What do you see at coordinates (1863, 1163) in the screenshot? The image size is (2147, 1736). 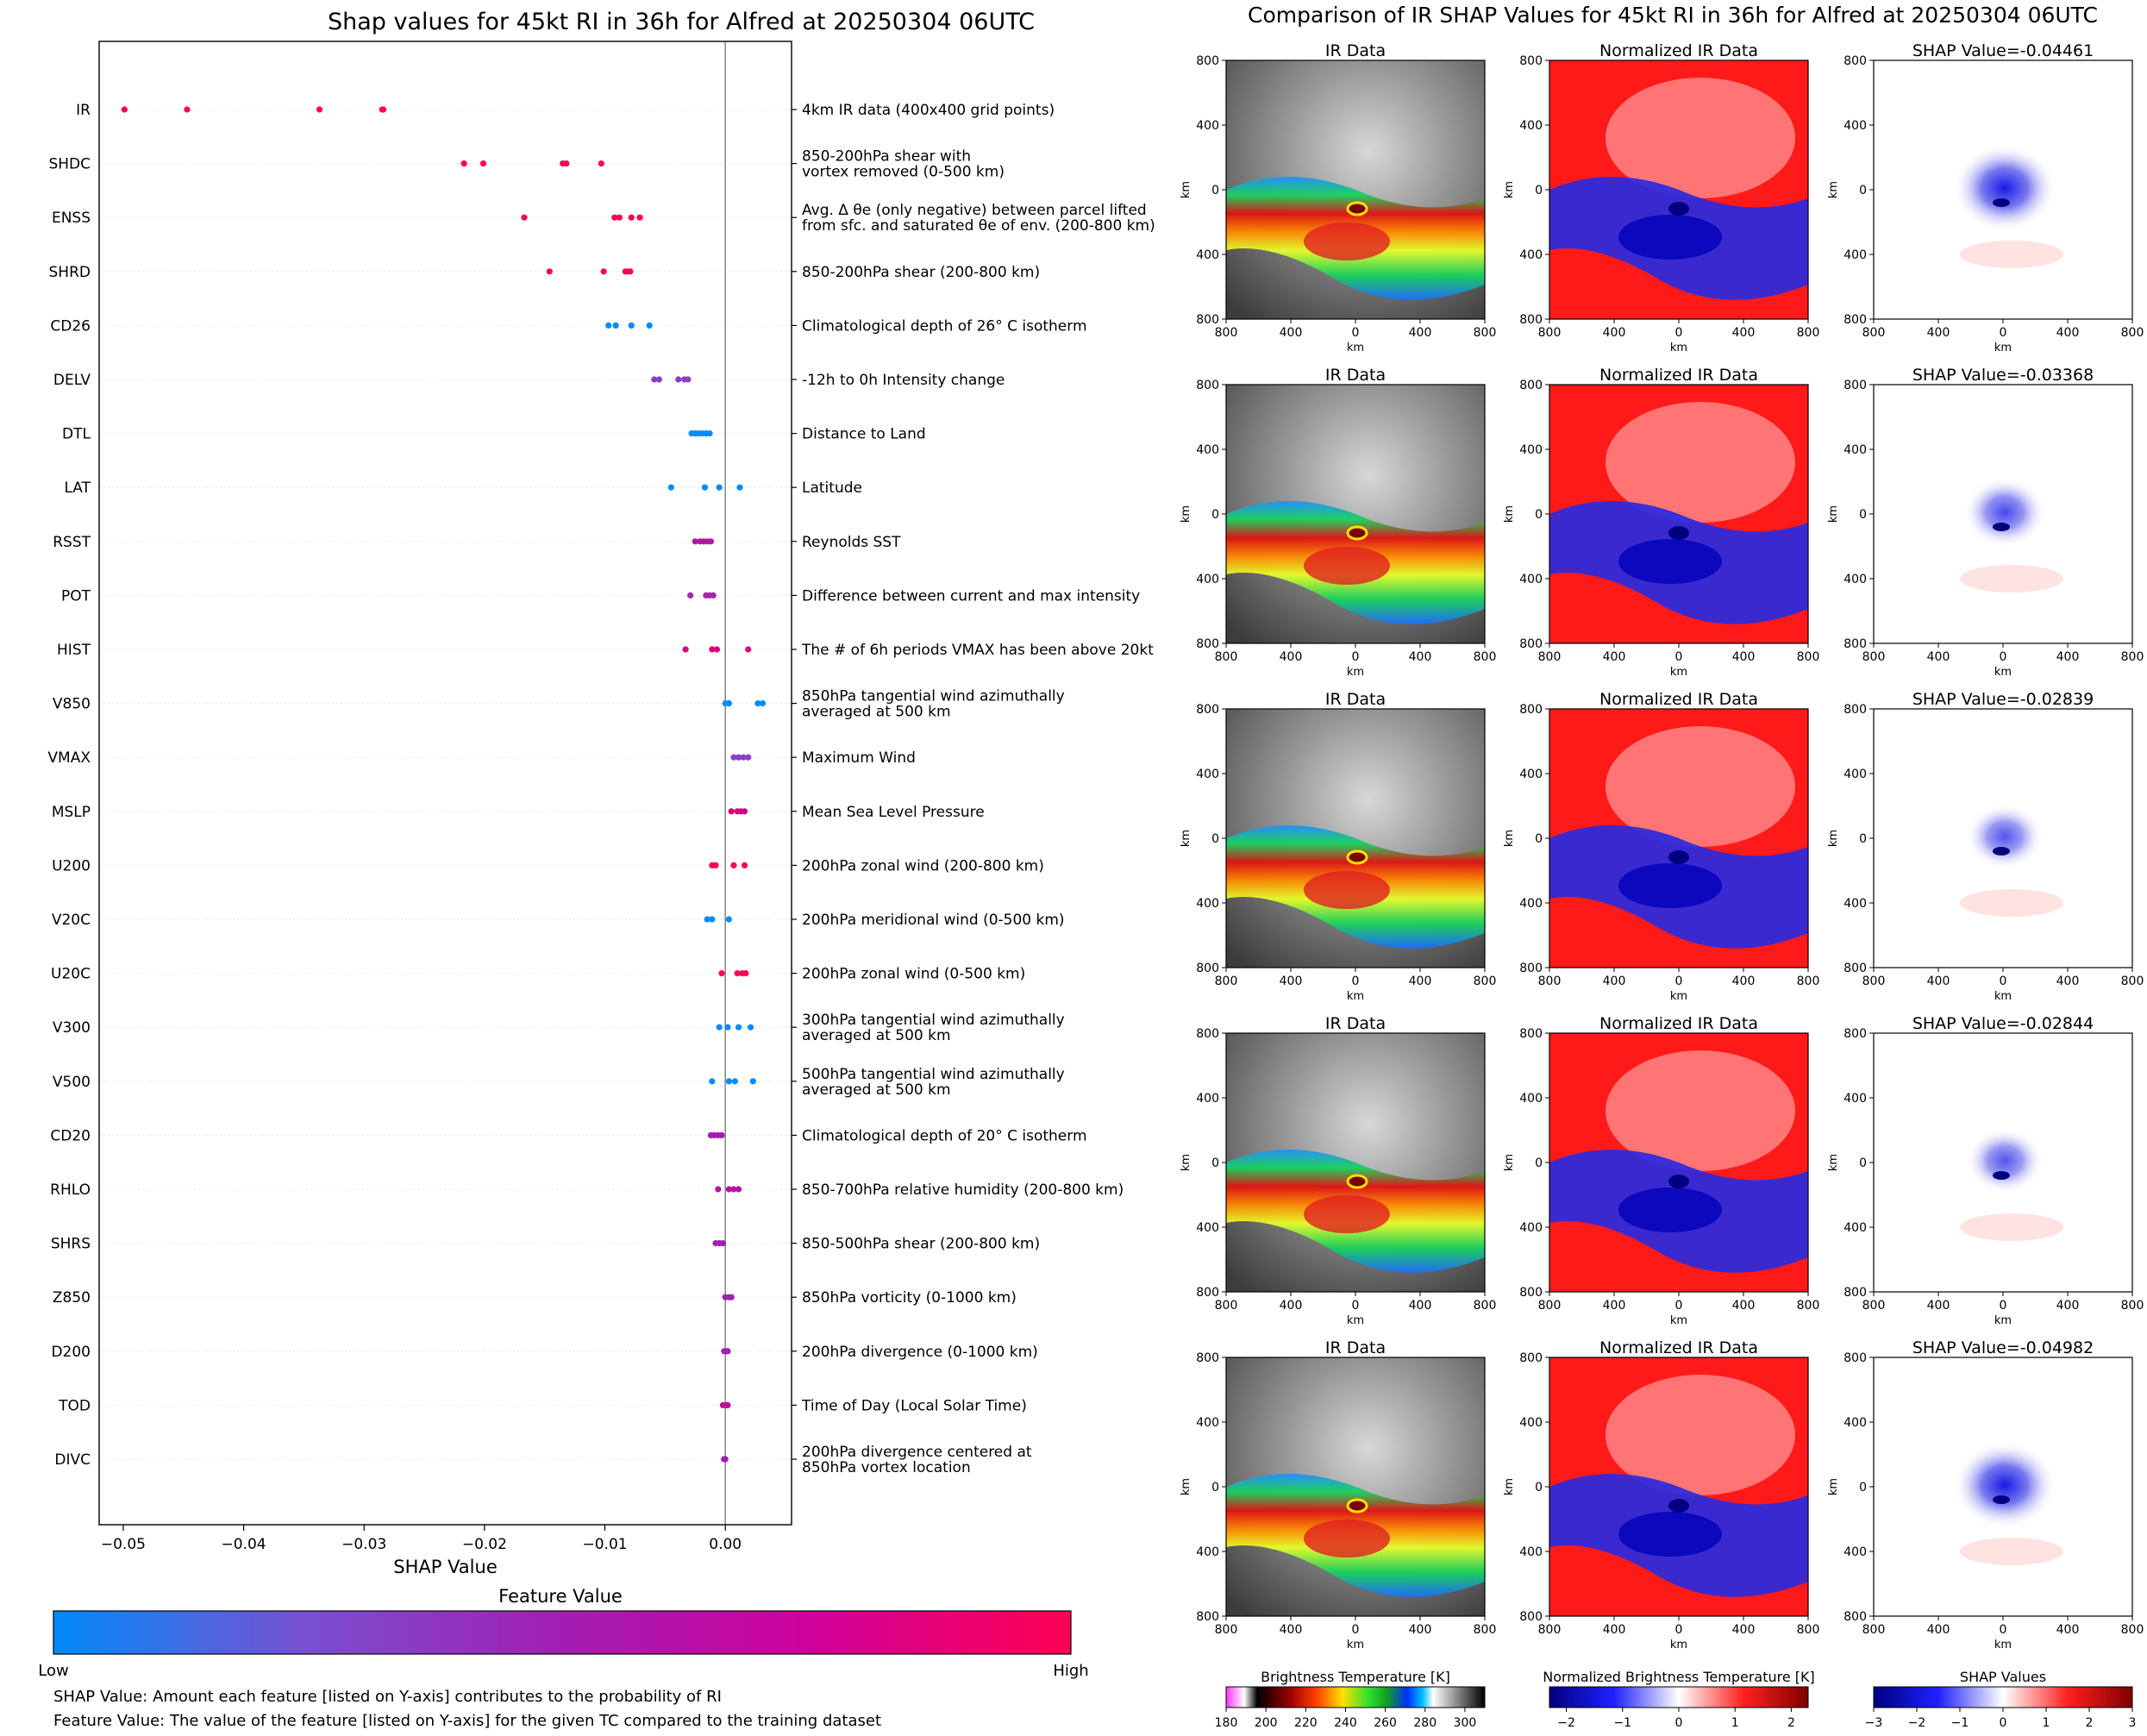 I see `panel-y-tick-label: 0` at bounding box center [1863, 1163].